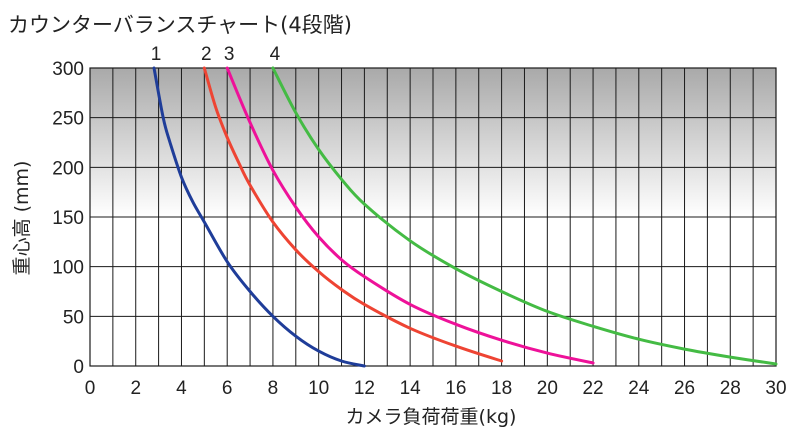 Image resolution: width=800 pixels, height=440 pixels. I want to click on x-tick-label: 10, so click(318, 388).